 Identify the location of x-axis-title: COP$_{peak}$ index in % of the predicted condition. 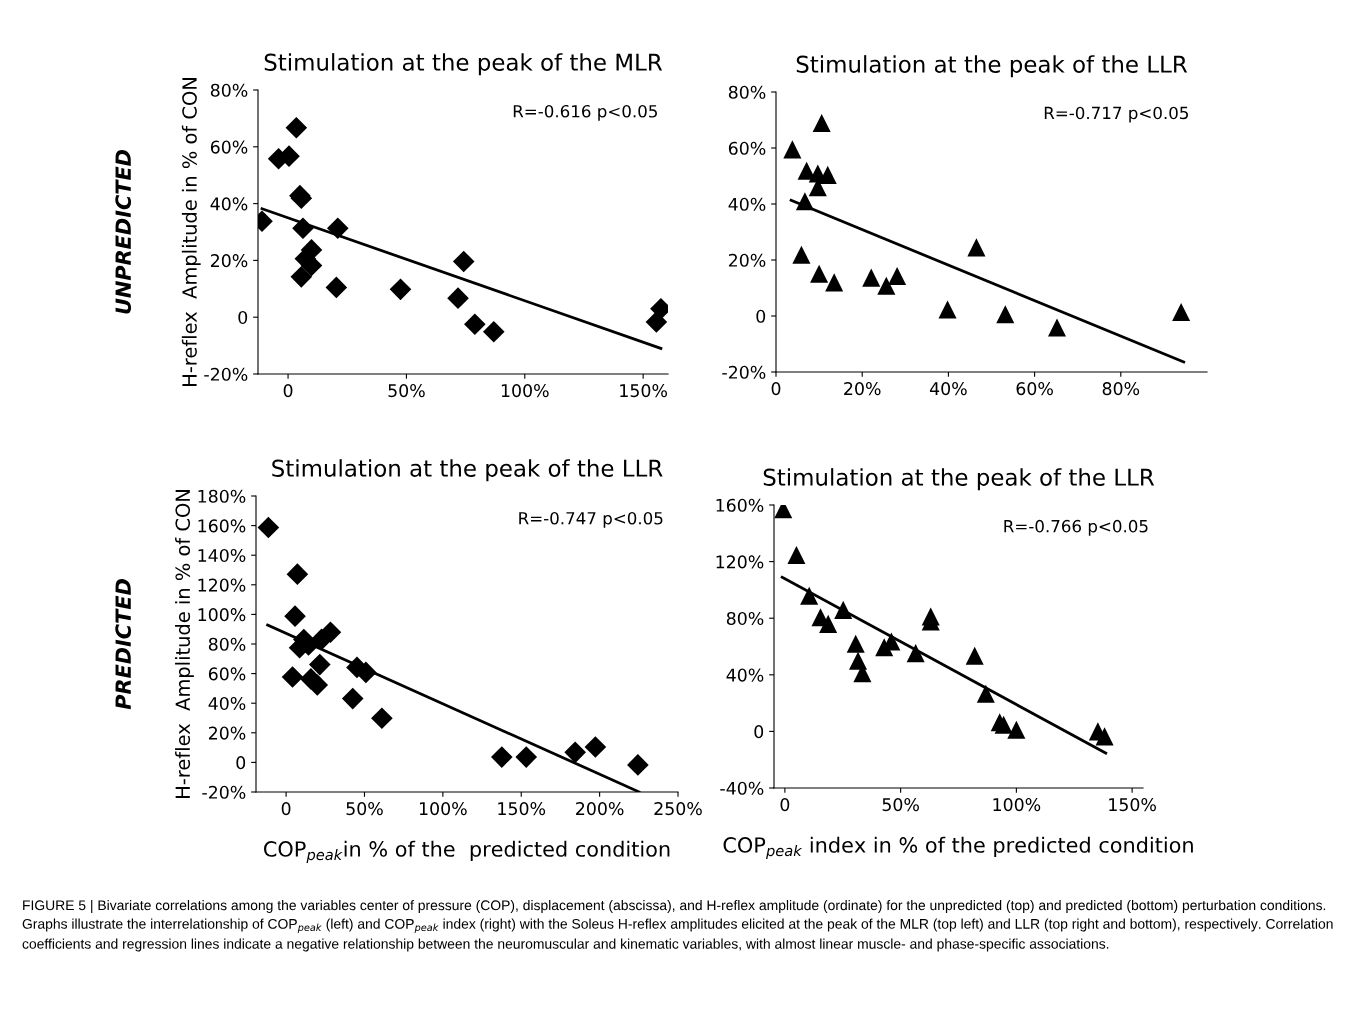
(958, 848).